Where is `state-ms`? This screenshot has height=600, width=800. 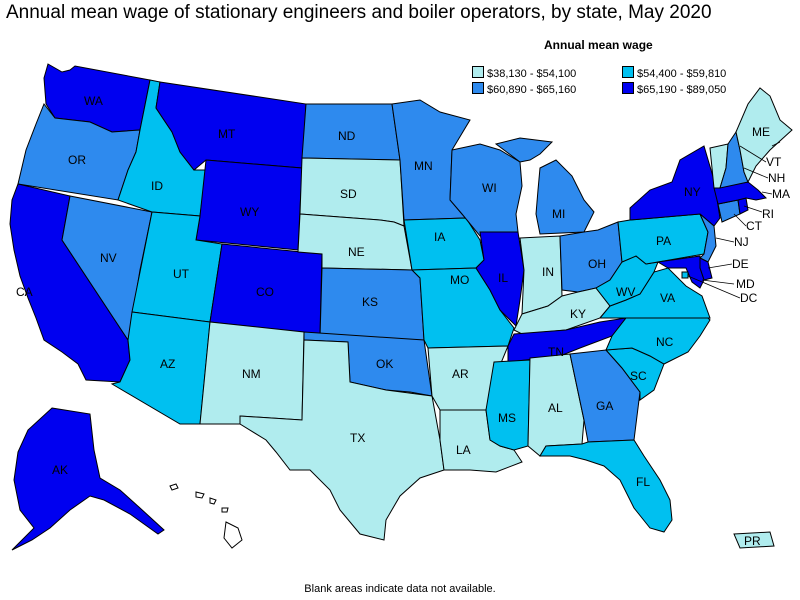
state-ms is located at coordinates (508, 405).